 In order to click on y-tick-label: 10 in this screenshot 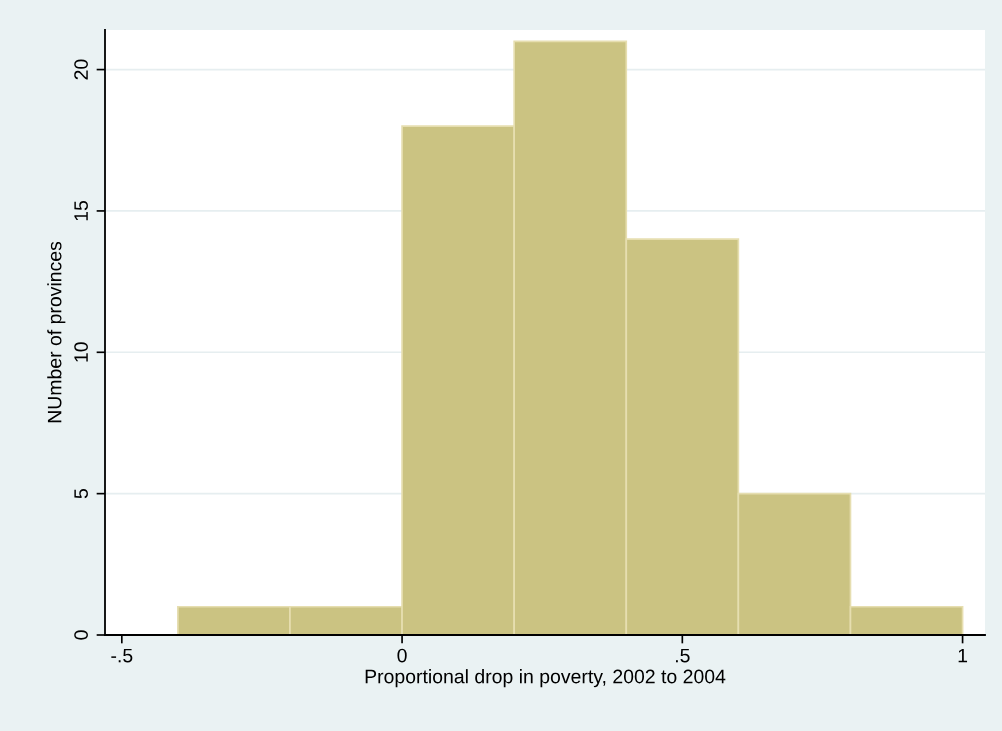, I will do `click(81, 352)`.